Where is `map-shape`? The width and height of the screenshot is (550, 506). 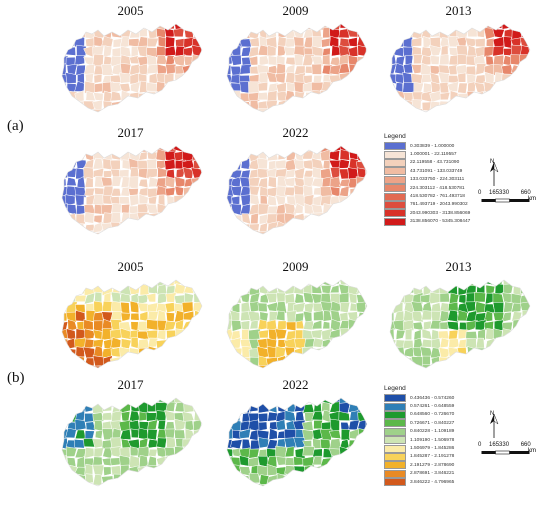
map-shape is located at coordinates (297, 71).